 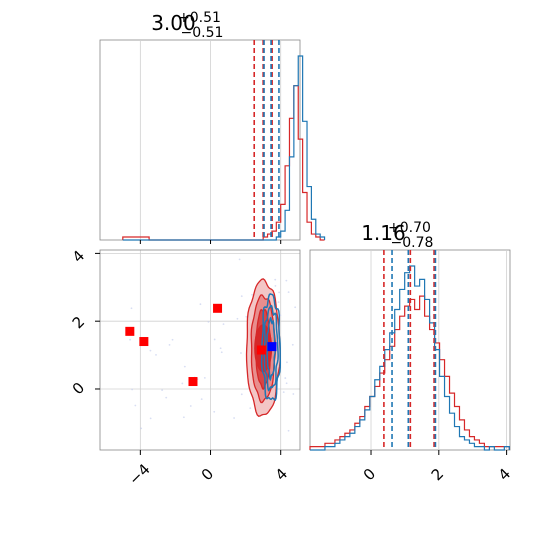 I want to click on panel-top-left-histograms, so click(x=224, y=148).